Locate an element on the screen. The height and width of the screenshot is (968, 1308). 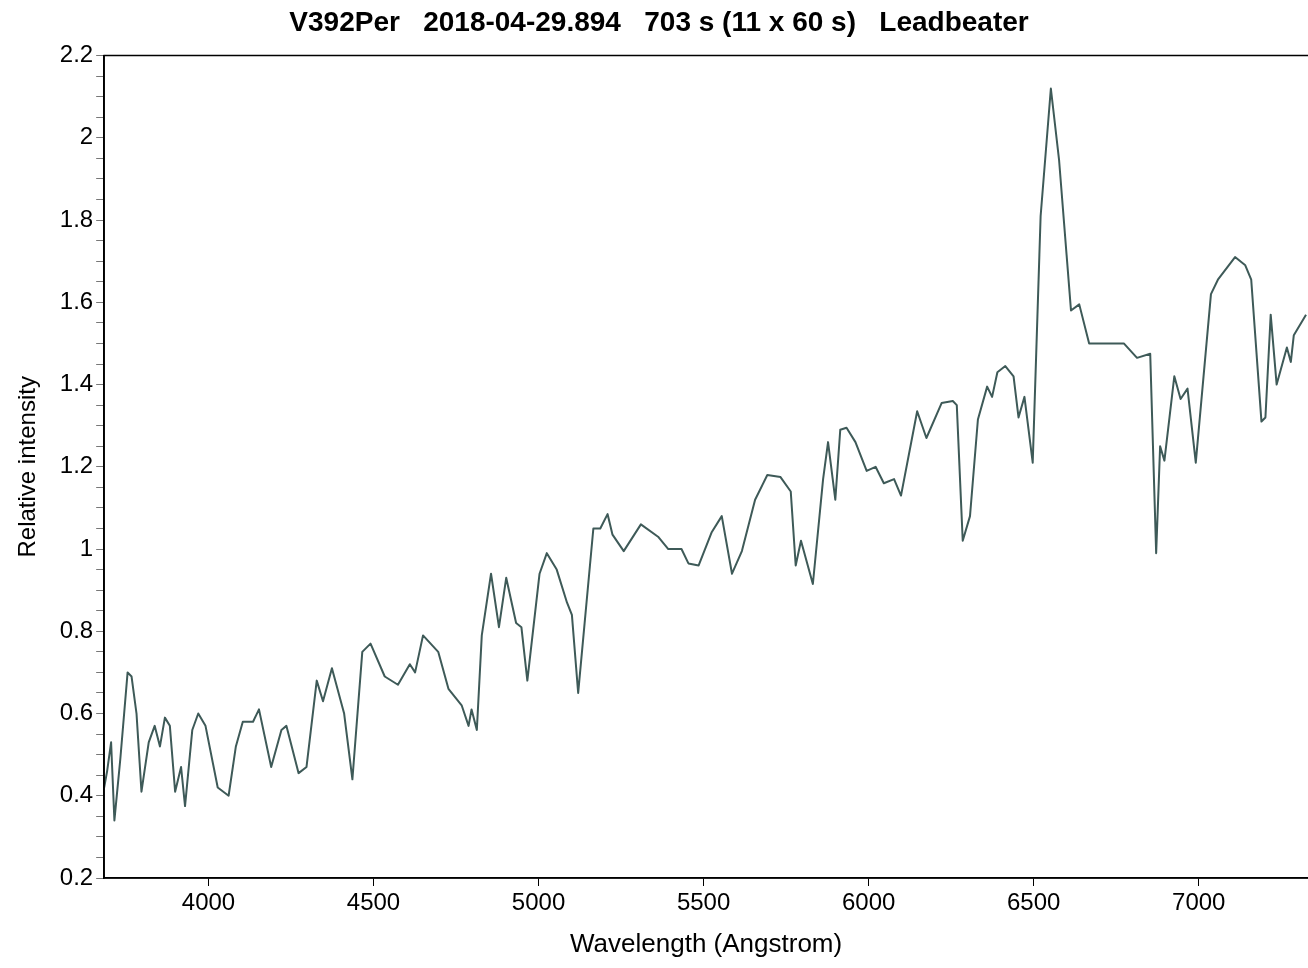
x-tick-label: 5500 is located at coordinates (703, 902).